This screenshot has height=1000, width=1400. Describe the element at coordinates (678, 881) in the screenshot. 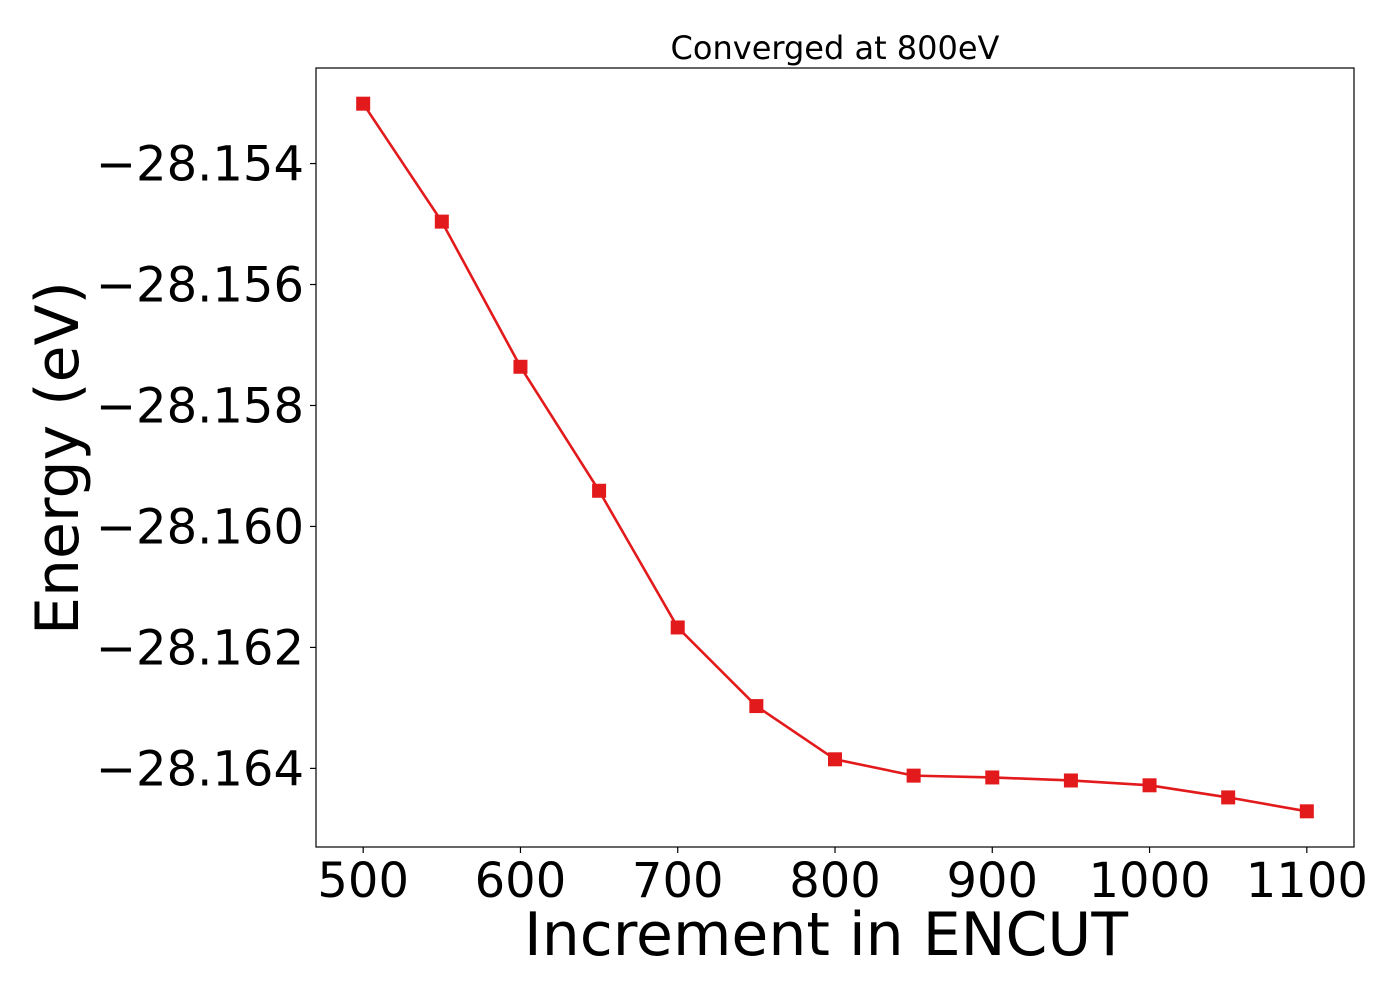

I see `x-tick-label: 700` at that location.